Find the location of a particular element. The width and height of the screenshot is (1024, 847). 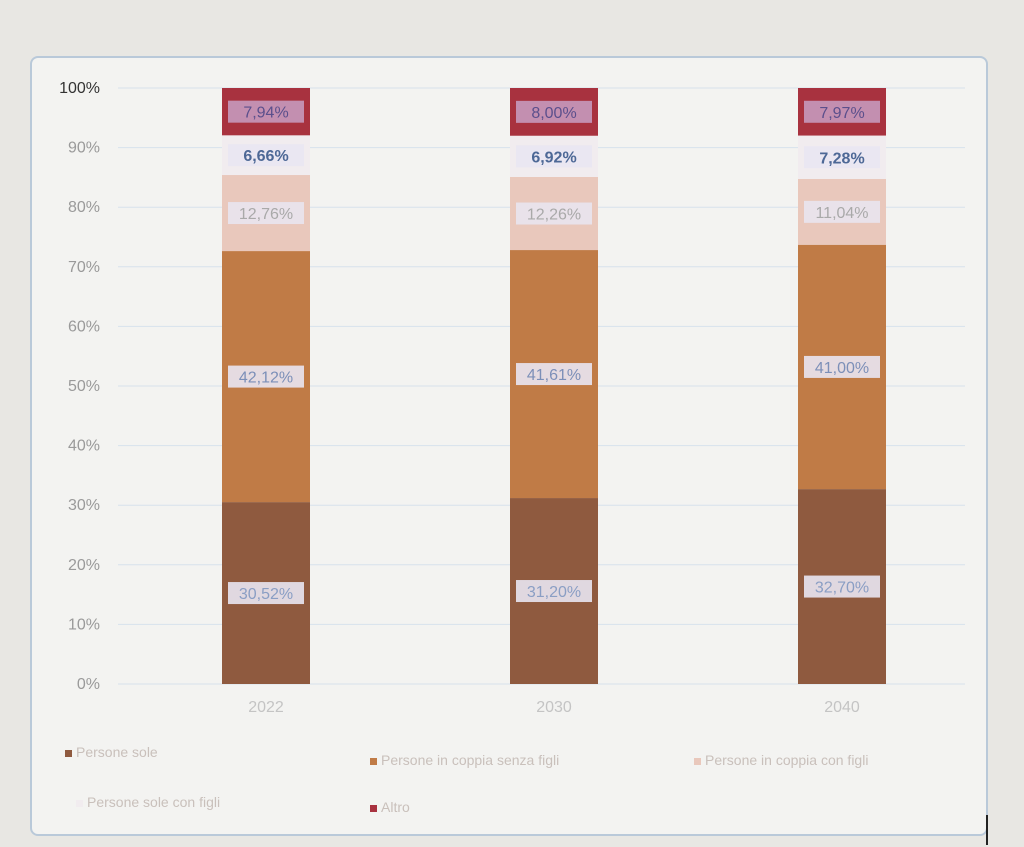

legend-swatch-sole-con-figli is located at coordinates (79, 803).